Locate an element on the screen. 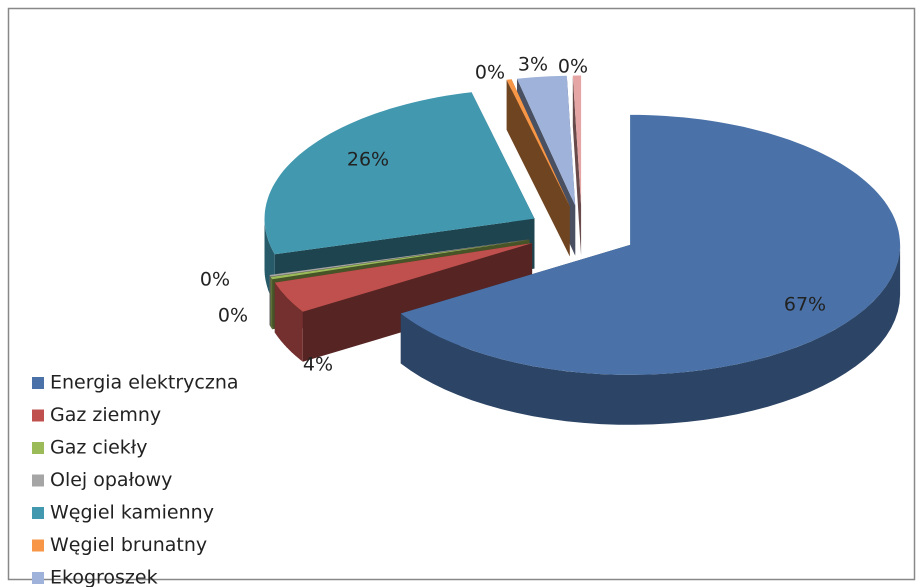 This screenshot has width=923, height=587. data-label: 67% is located at coordinates (805, 305).